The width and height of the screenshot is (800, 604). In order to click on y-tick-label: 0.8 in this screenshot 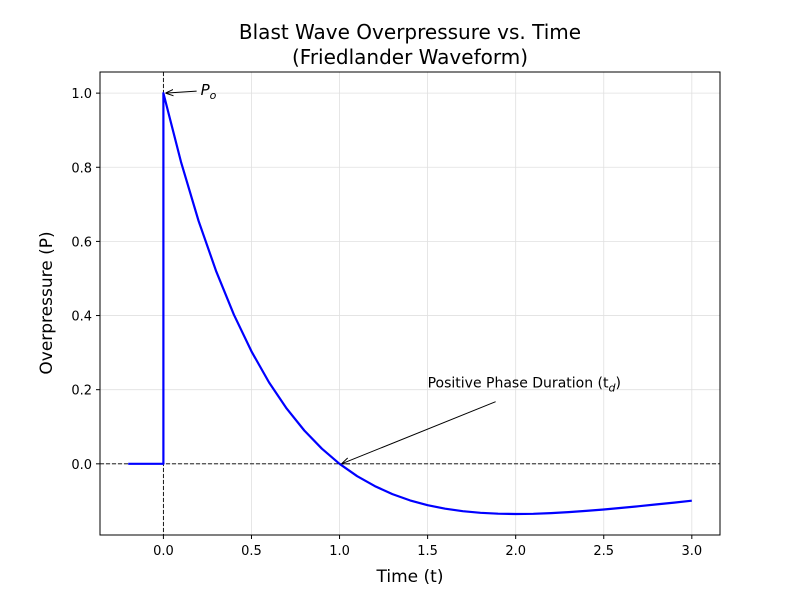, I will do `click(81, 168)`.